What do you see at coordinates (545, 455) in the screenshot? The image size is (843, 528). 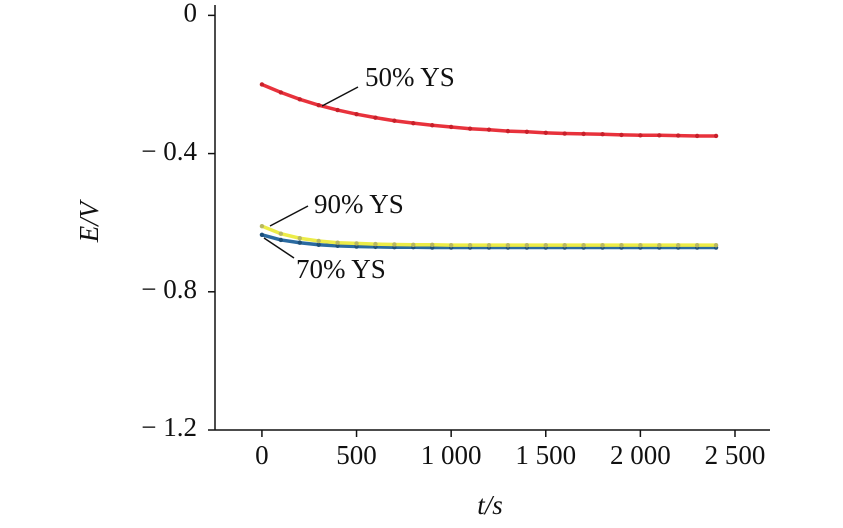 I see `x-tick-label: 1 500` at bounding box center [545, 455].